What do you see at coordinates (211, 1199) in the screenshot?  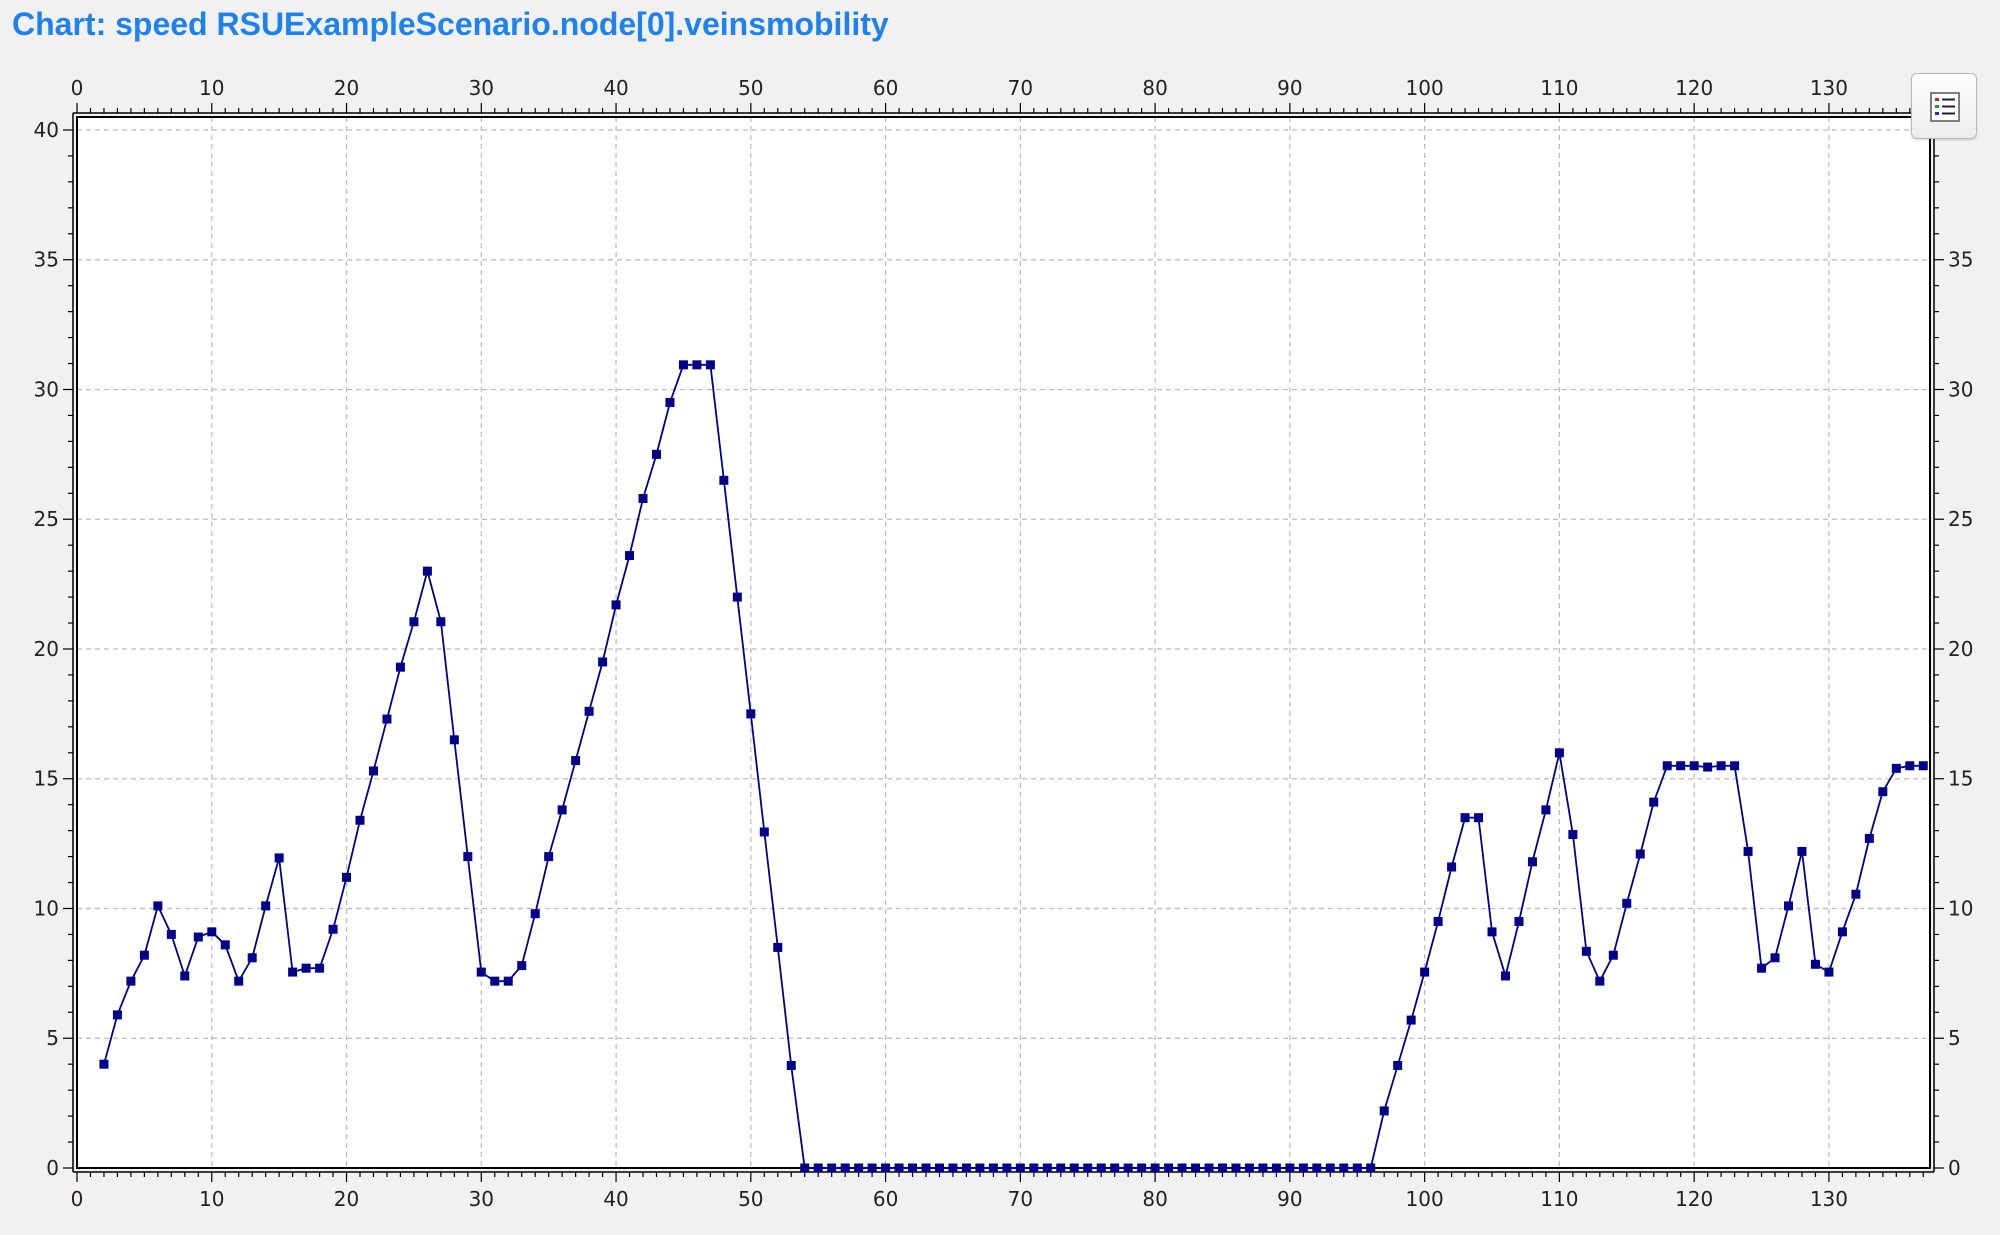 I see `x-tick-label-bottom: 10` at bounding box center [211, 1199].